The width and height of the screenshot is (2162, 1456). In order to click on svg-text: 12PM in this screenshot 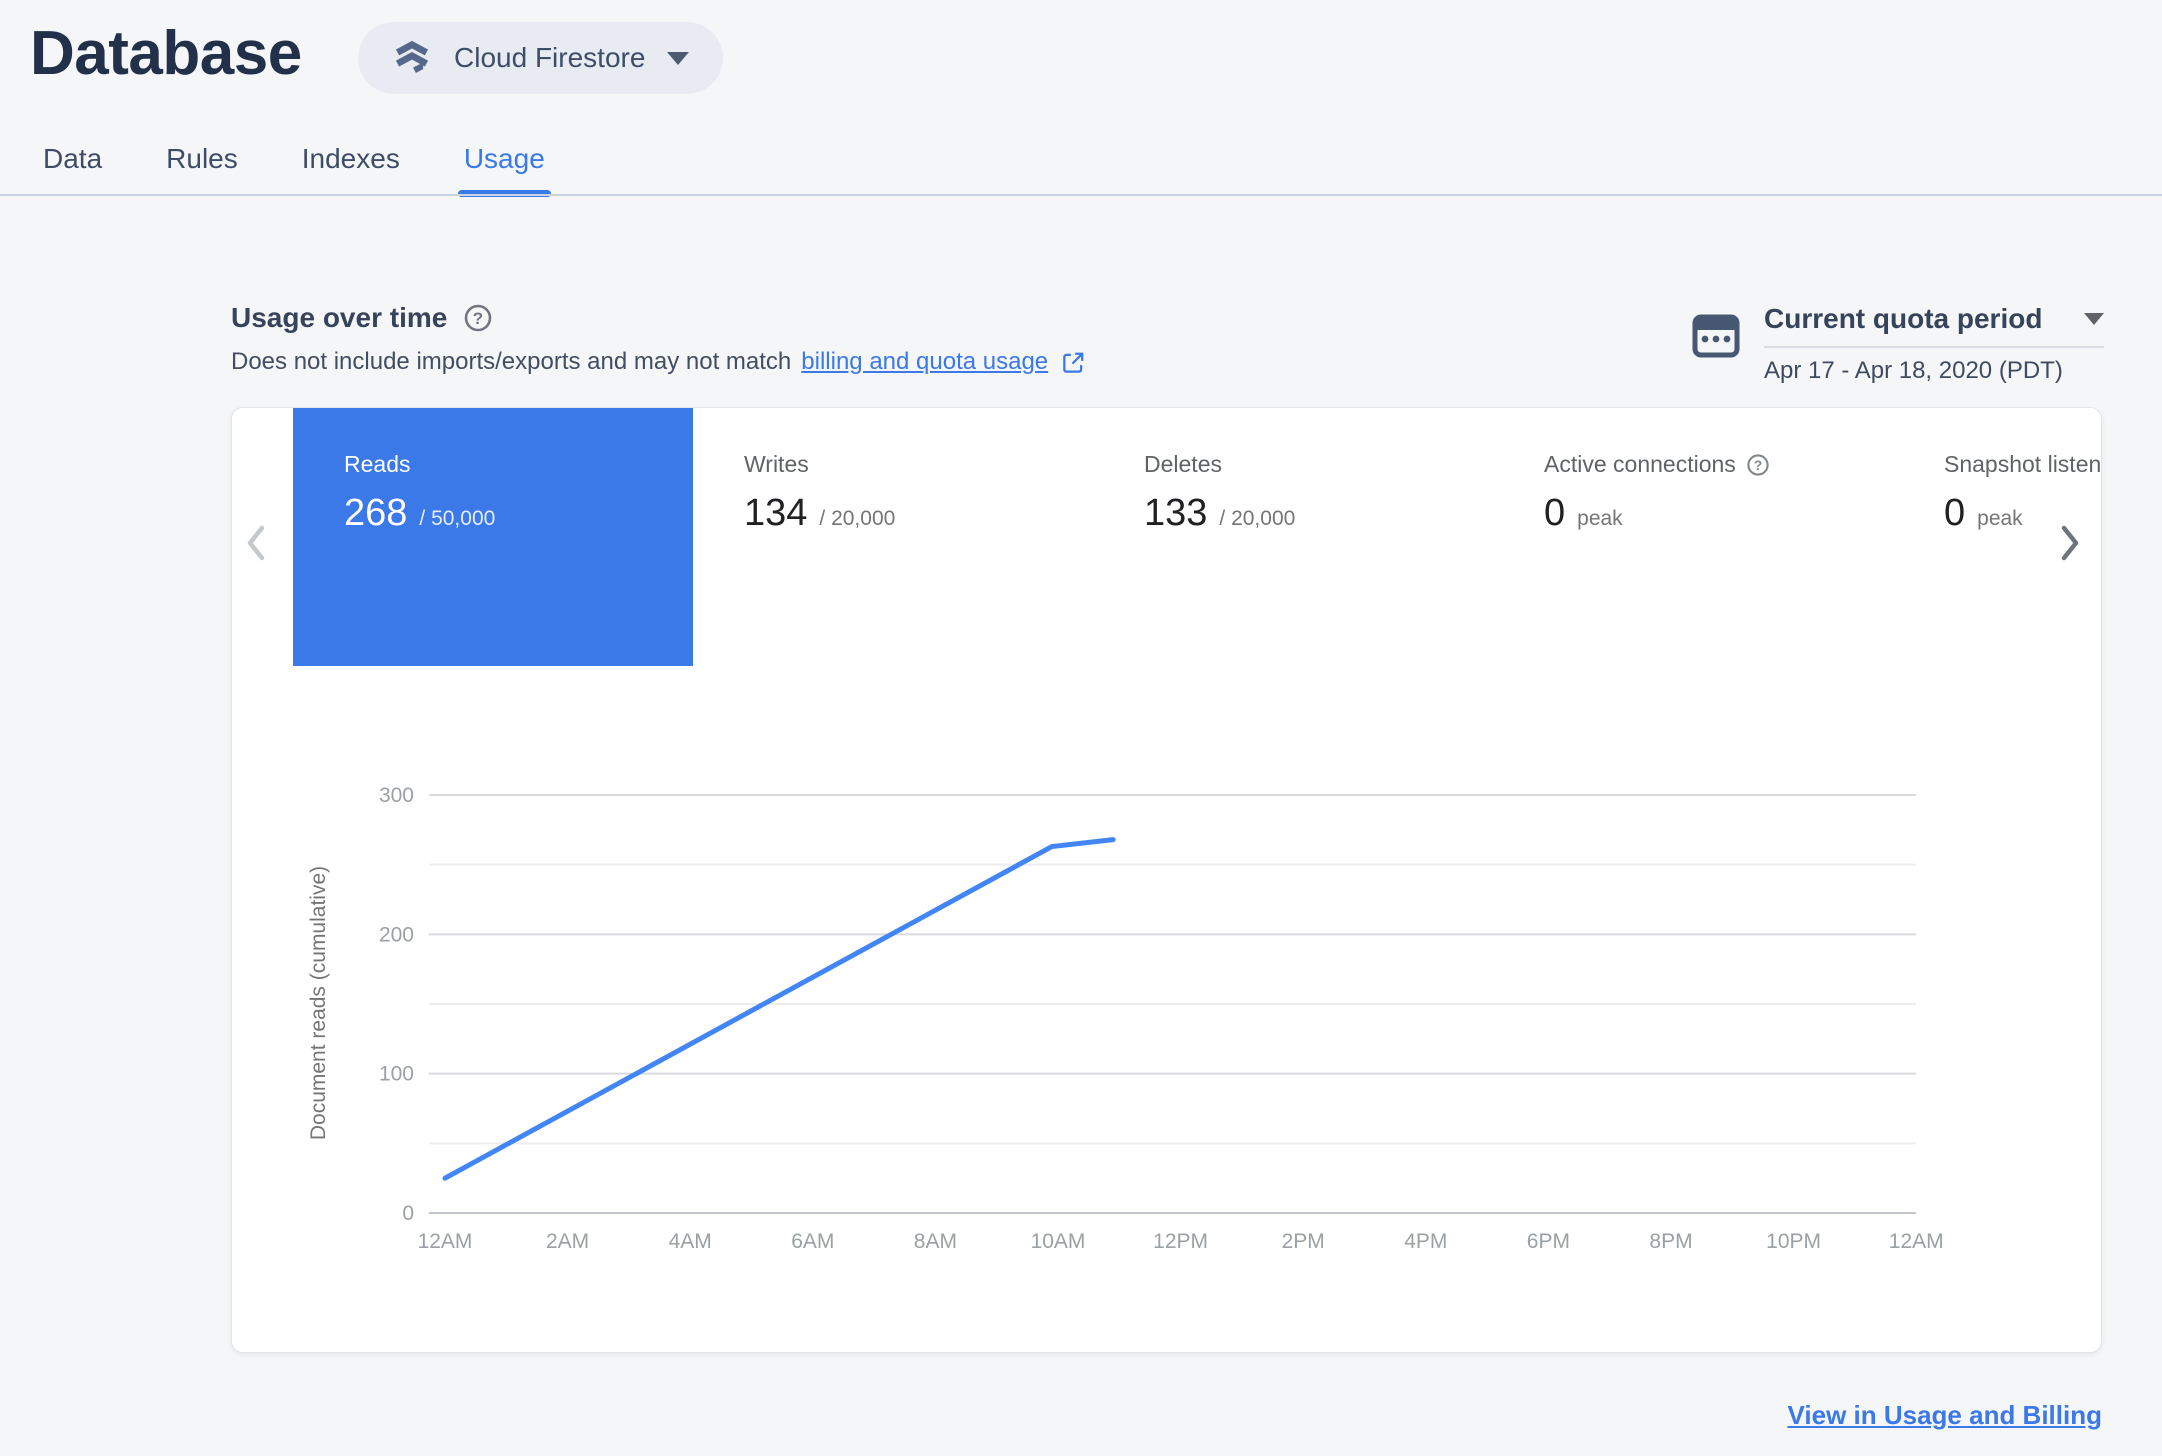, I will do `click(1180, 1241)`.